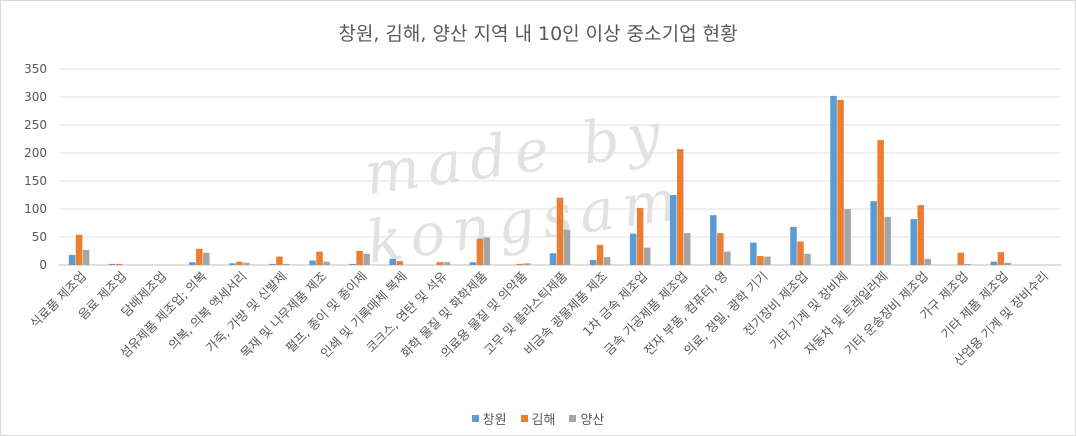 This screenshot has height=436, width=1076. What do you see at coordinates (35, 97) in the screenshot?
I see `y-tick-label: 300` at bounding box center [35, 97].